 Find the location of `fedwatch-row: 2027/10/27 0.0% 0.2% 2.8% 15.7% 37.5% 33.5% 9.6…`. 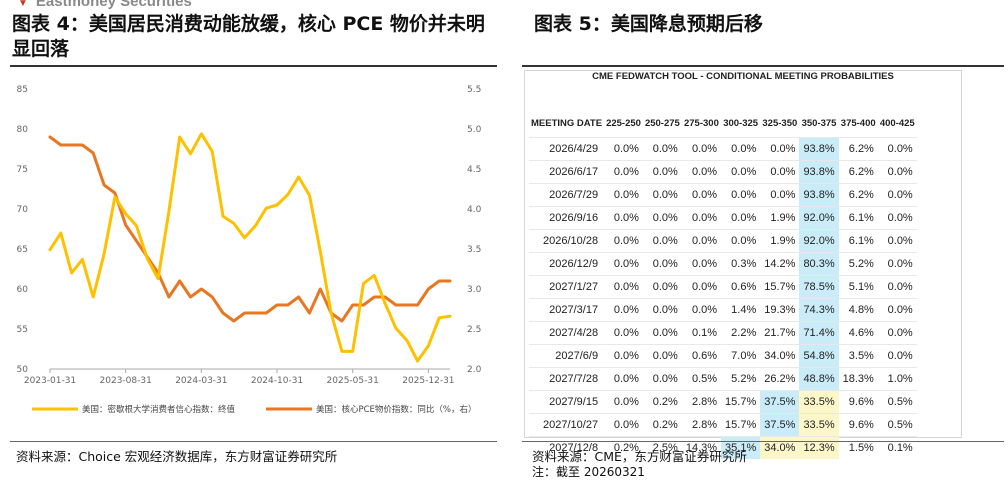

fedwatch-row: 2027/10/27 0.0% 0.2% 2.8% 15.7% 37.5% 33.5% 9.6… is located at coordinates (723, 425).